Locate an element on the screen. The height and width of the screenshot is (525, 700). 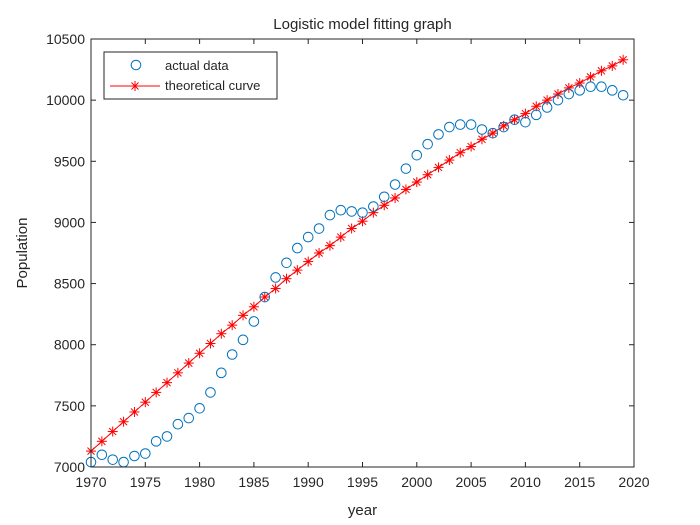
x-tick-label: 1995 is located at coordinates (362, 482).